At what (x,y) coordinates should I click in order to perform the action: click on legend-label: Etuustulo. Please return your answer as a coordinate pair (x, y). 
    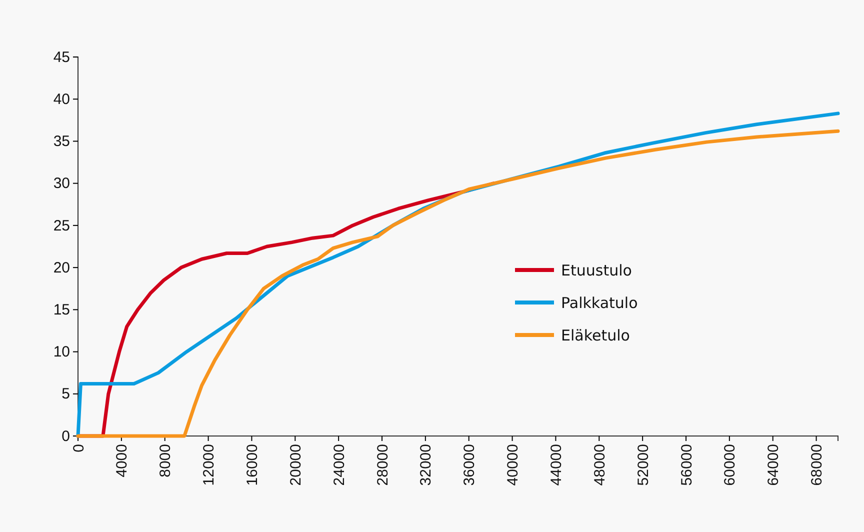
    Looking at the image, I should click on (596, 270).